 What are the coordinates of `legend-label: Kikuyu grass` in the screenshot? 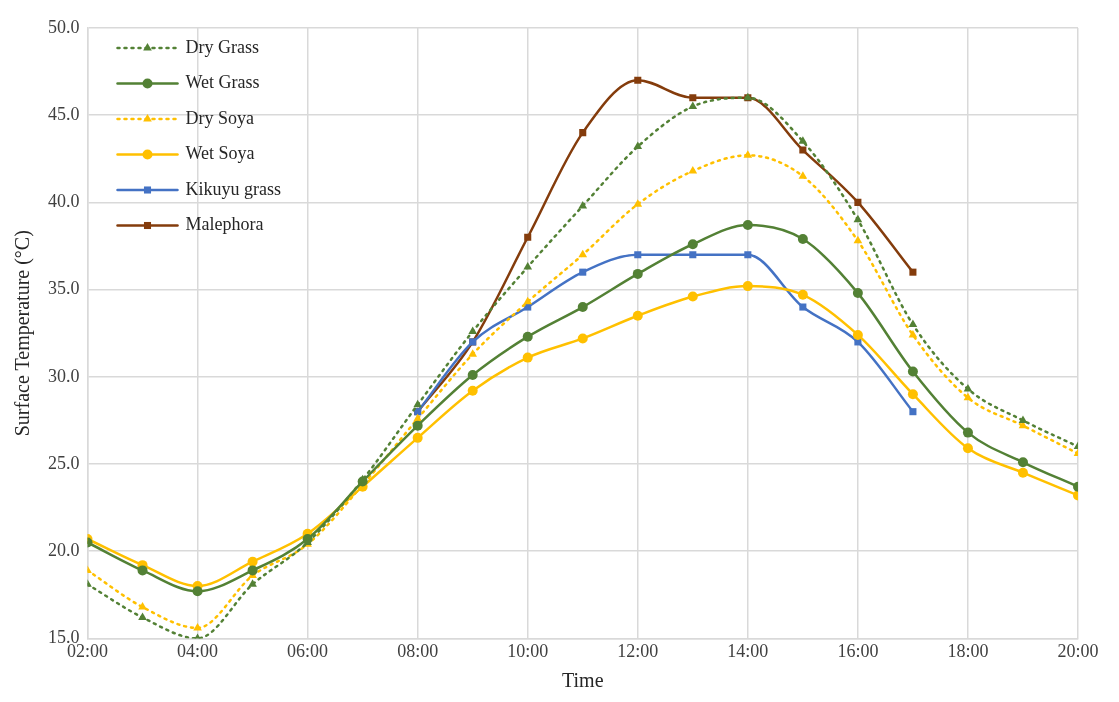 It's located at (233, 188).